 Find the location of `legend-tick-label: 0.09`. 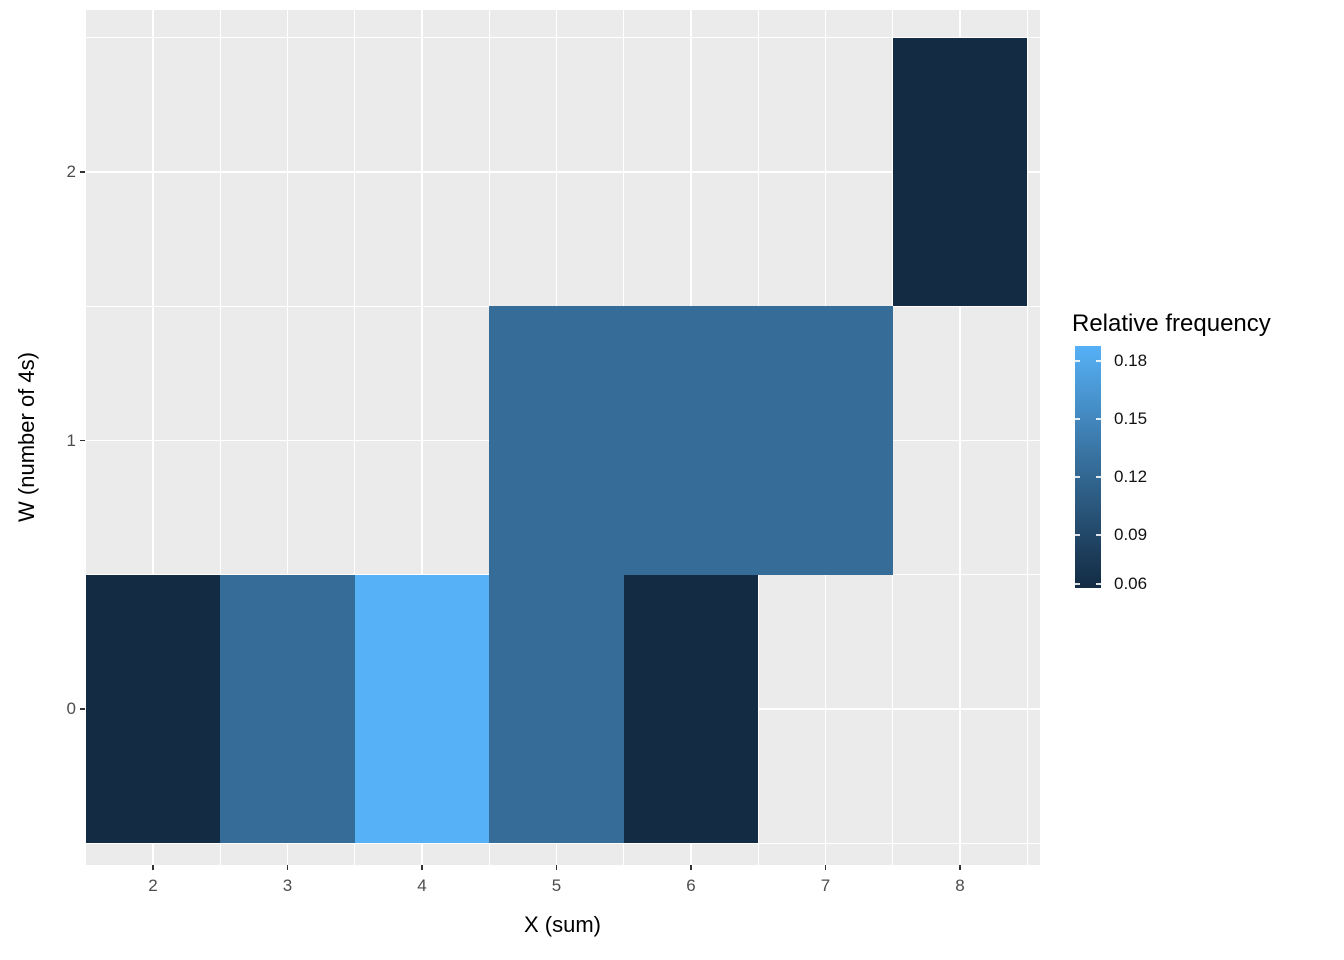

legend-tick-label: 0.09 is located at coordinates (1131, 534).